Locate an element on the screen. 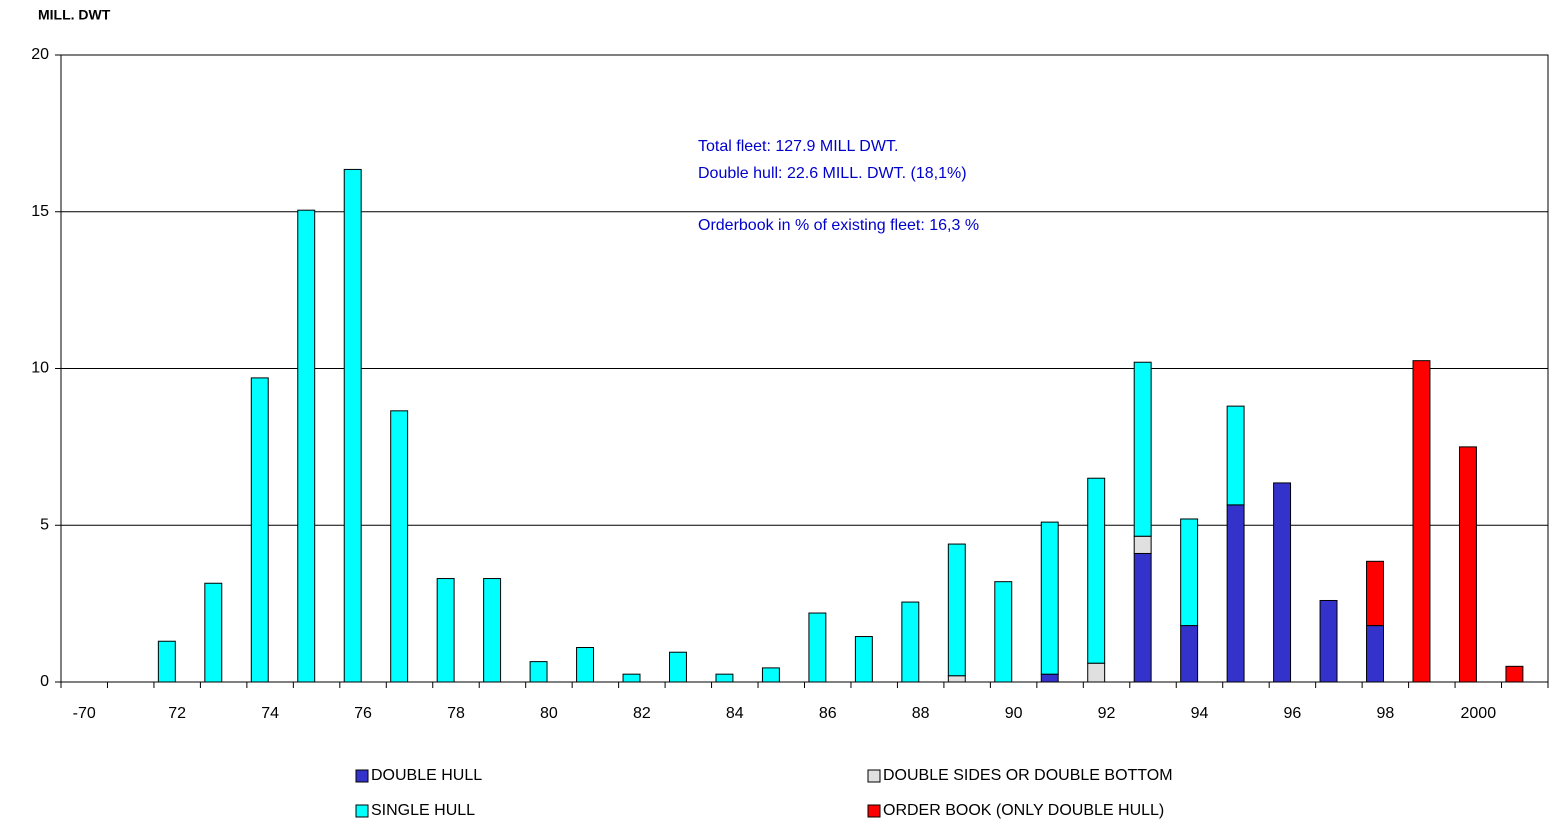 This screenshot has width=1552, height=823. x-tick-label: 96 is located at coordinates (1293, 713).